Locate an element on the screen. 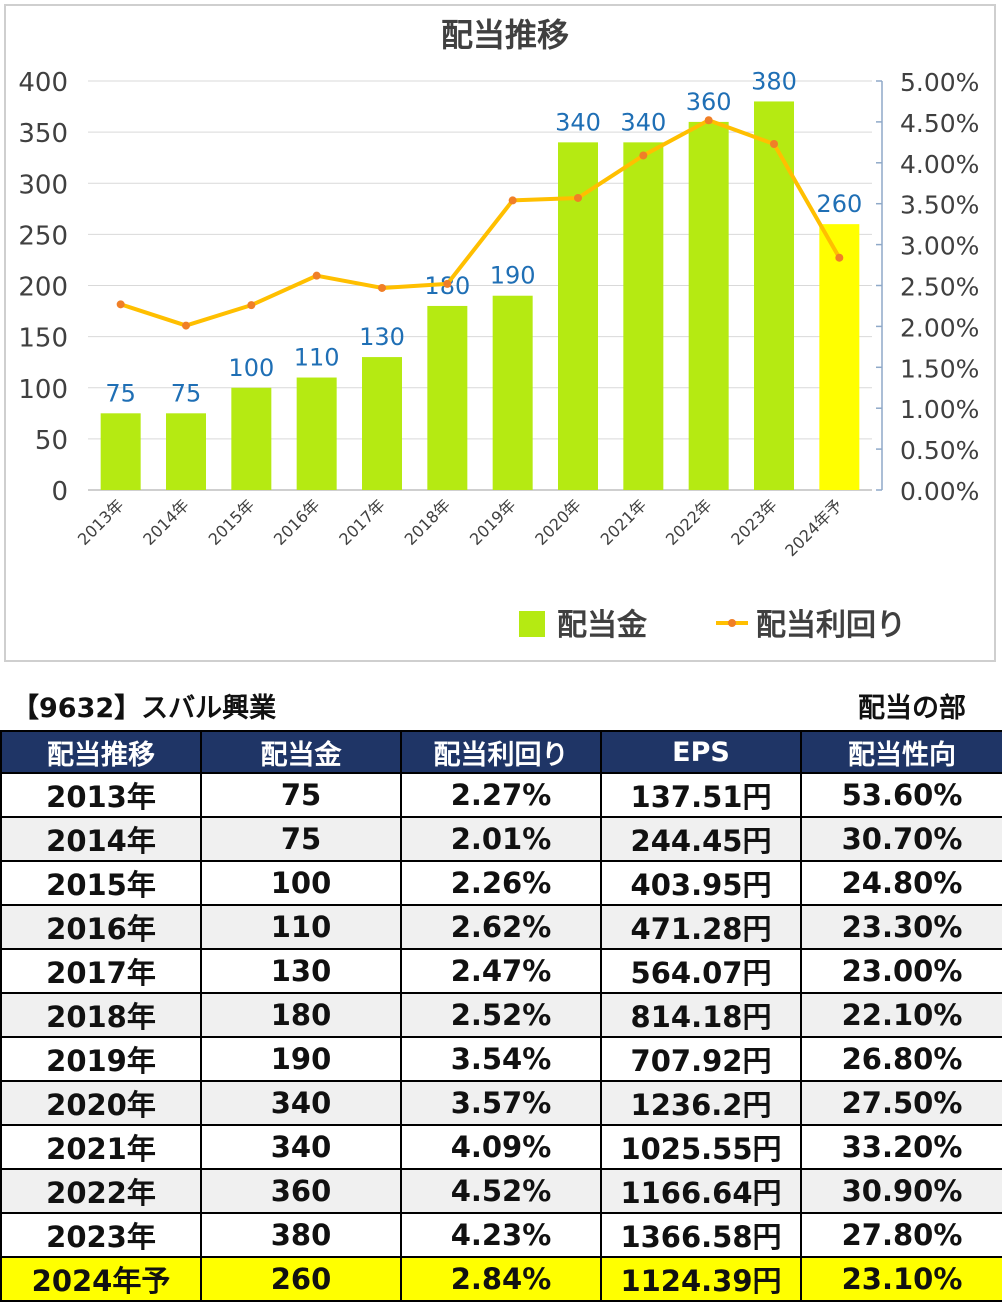  x-tick-label: 2023年 is located at coordinates (754, 522).